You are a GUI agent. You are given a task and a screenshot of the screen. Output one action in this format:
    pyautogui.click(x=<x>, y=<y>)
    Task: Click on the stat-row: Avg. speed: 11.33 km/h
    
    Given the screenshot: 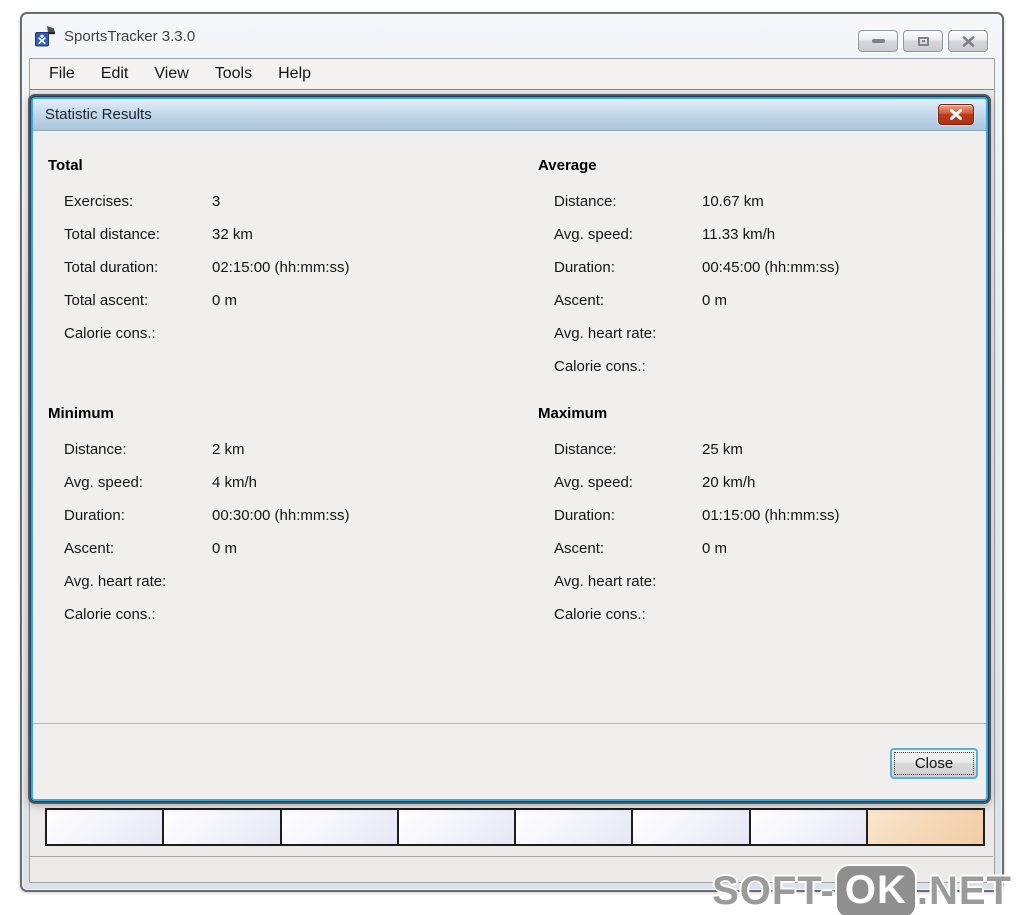 What is the action you would take?
    pyautogui.click(x=689, y=234)
    